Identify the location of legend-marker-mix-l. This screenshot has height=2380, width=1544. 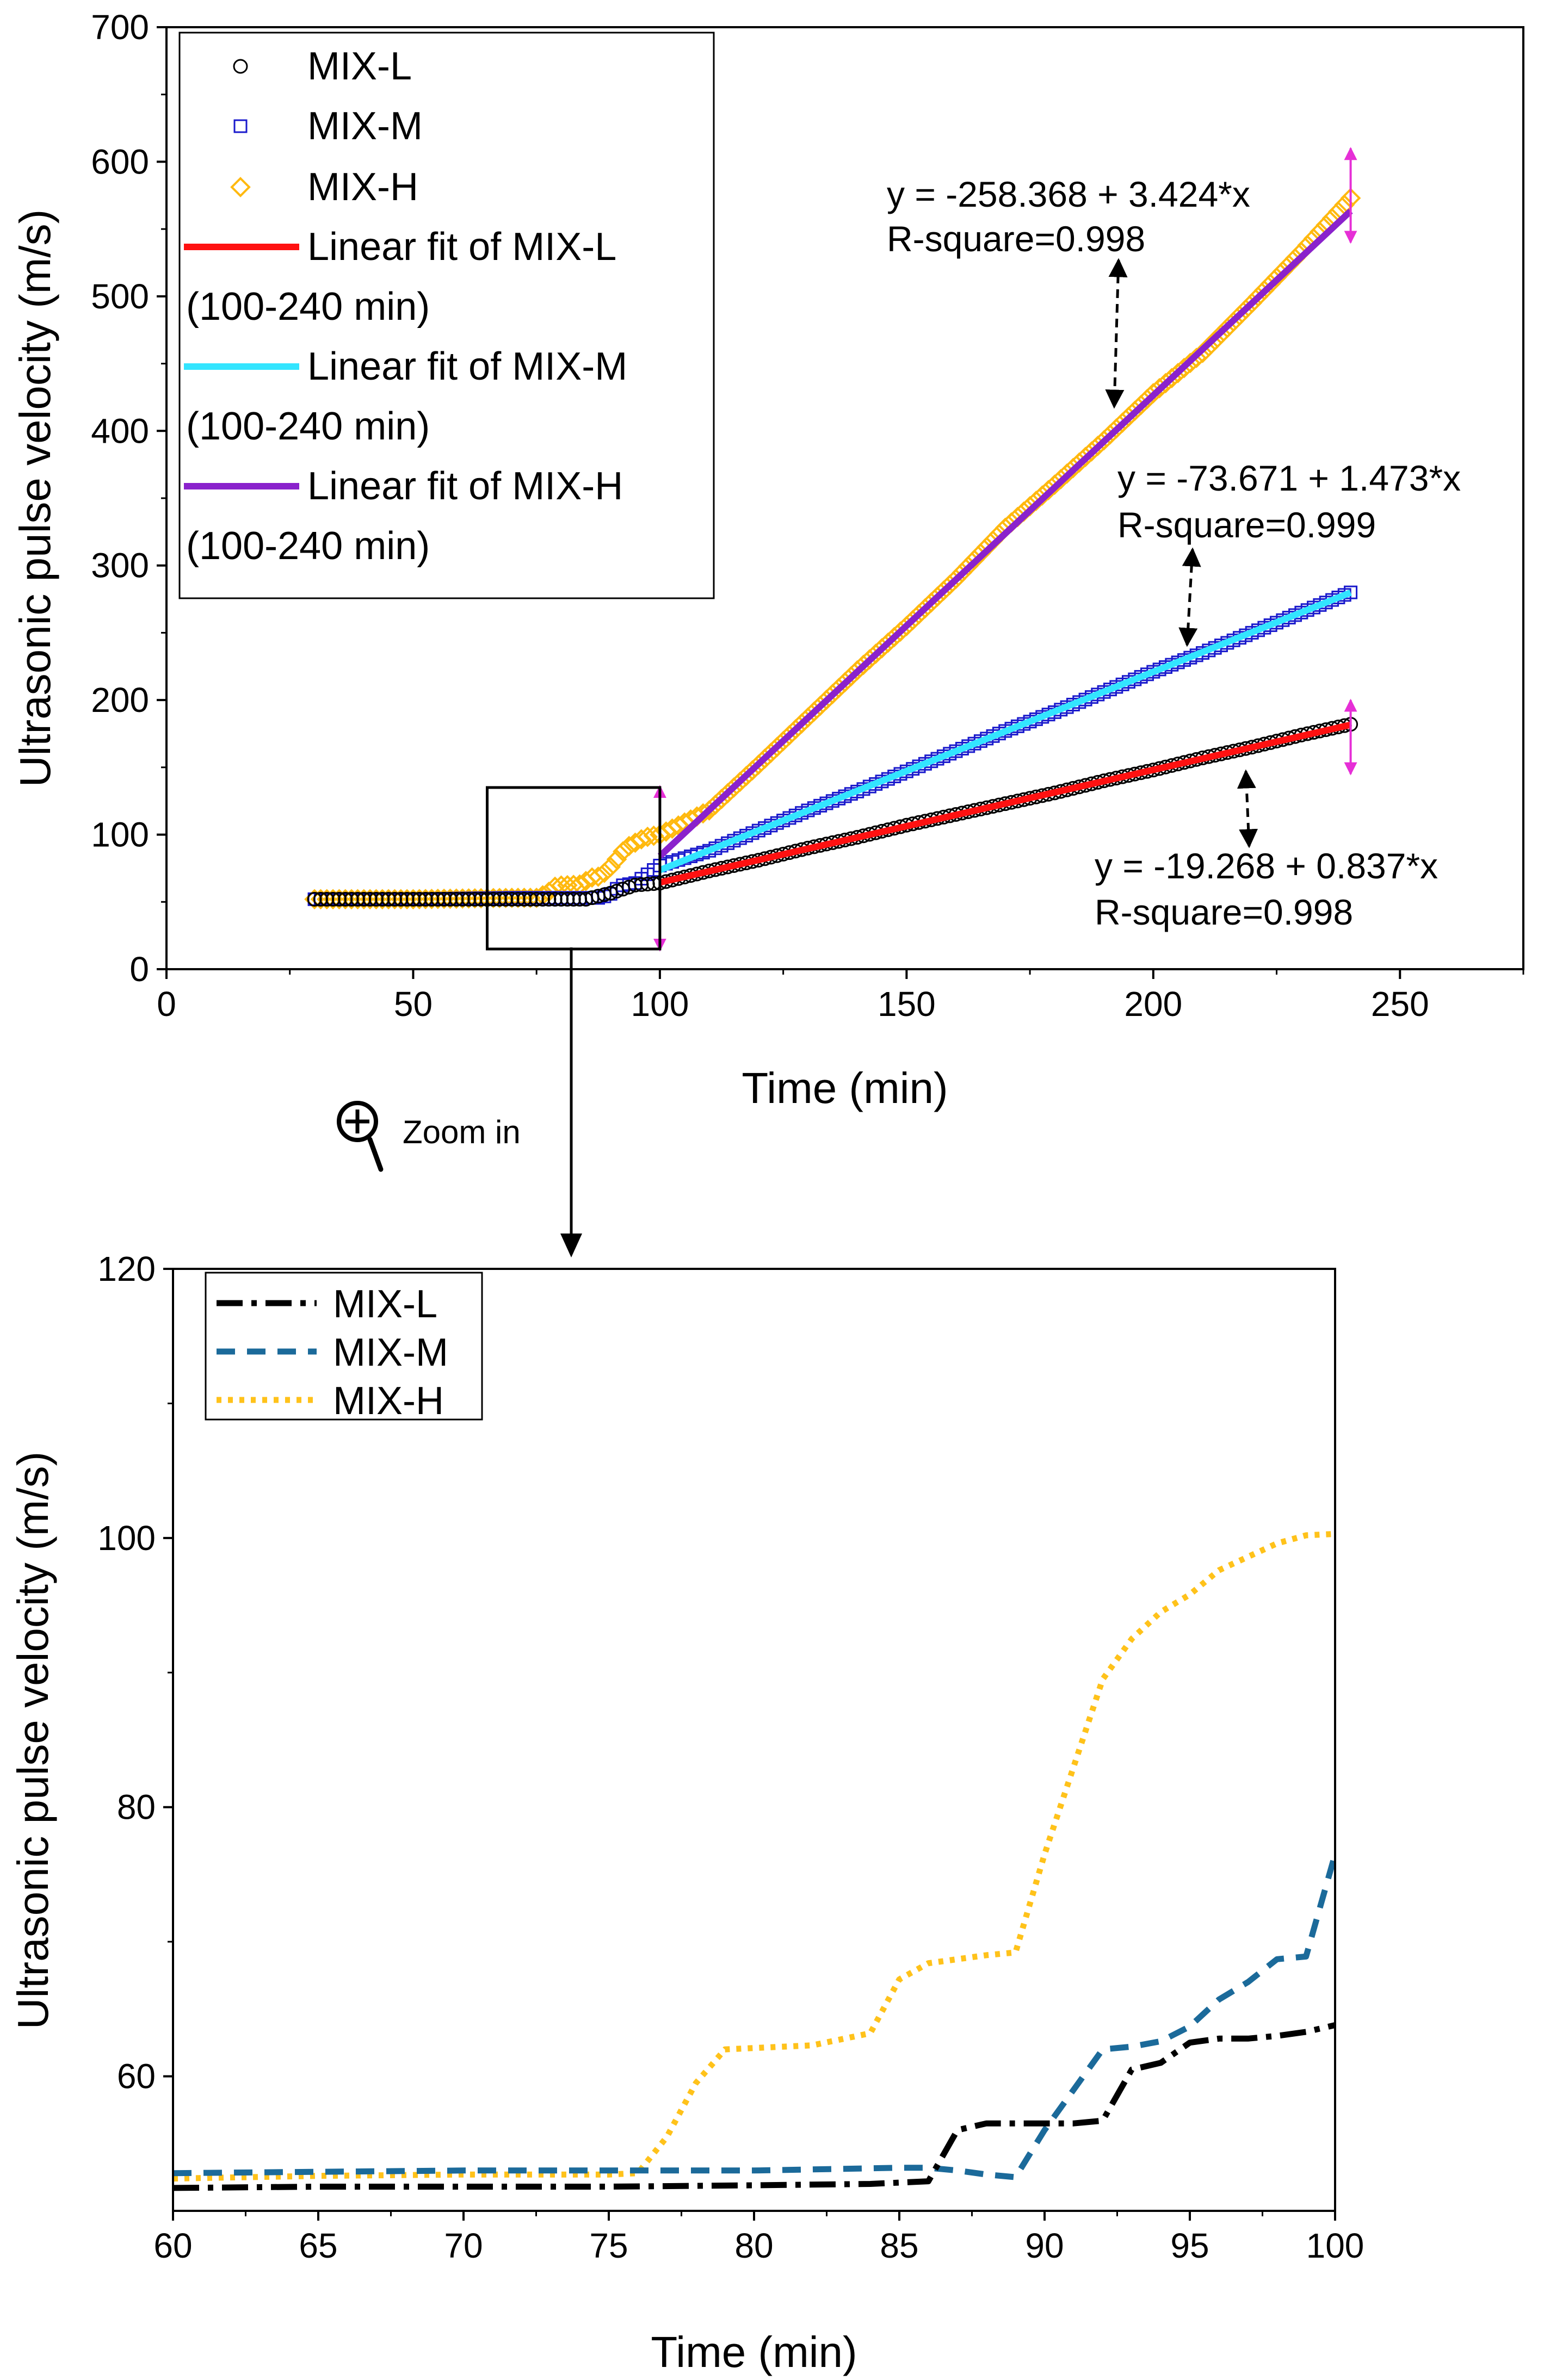
(241, 66).